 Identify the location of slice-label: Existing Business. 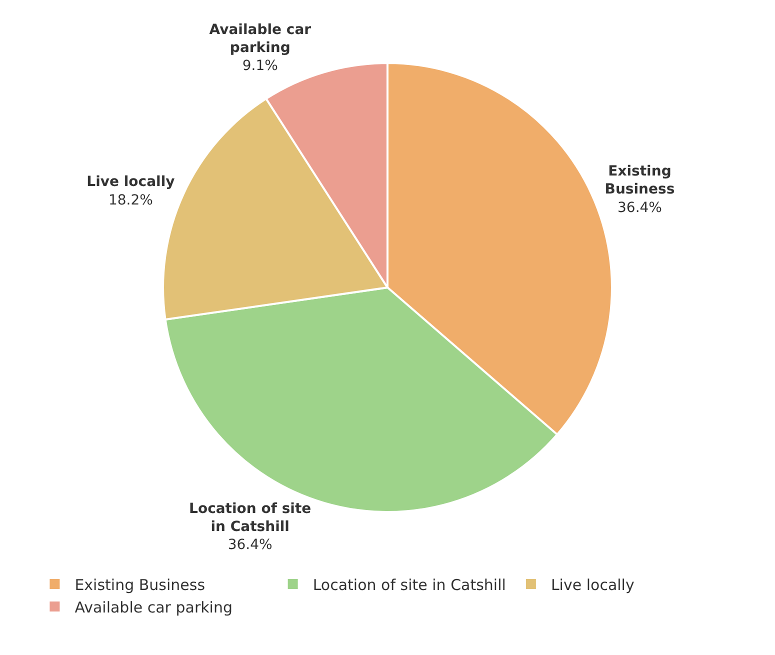
(639, 181).